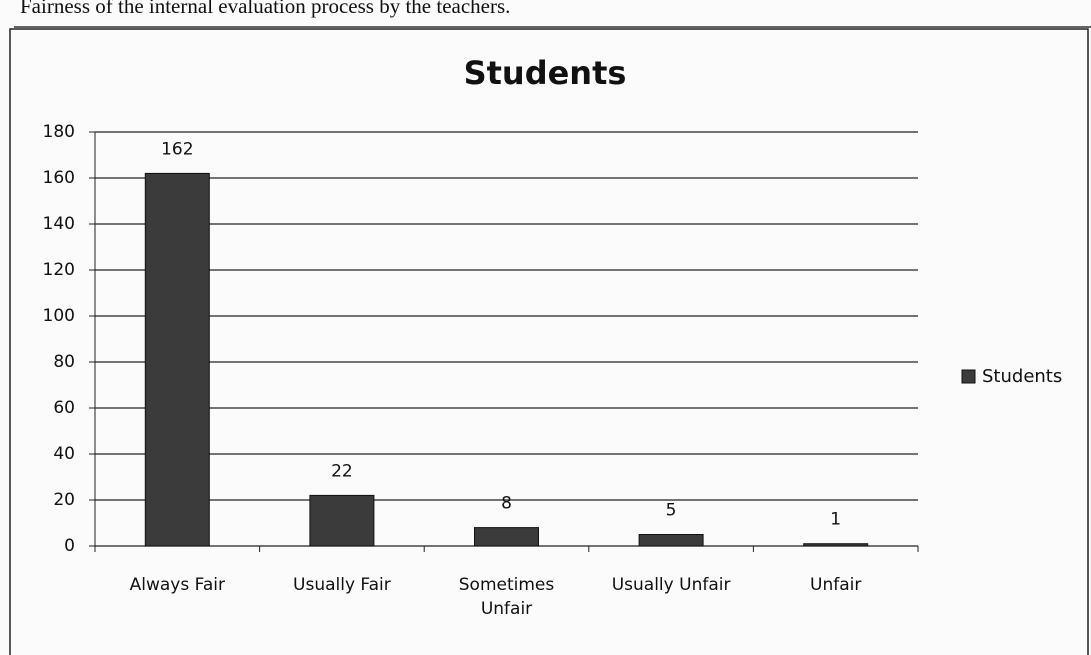  I want to click on y-tick-label: 180, so click(59, 132).